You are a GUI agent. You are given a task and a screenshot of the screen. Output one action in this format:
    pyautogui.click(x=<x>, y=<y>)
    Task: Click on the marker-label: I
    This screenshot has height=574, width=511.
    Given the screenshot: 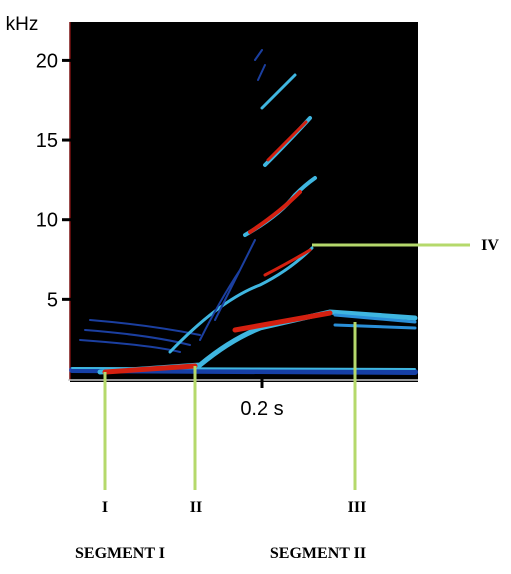 What is the action you would take?
    pyautogui.click(x=105, y=507)
    